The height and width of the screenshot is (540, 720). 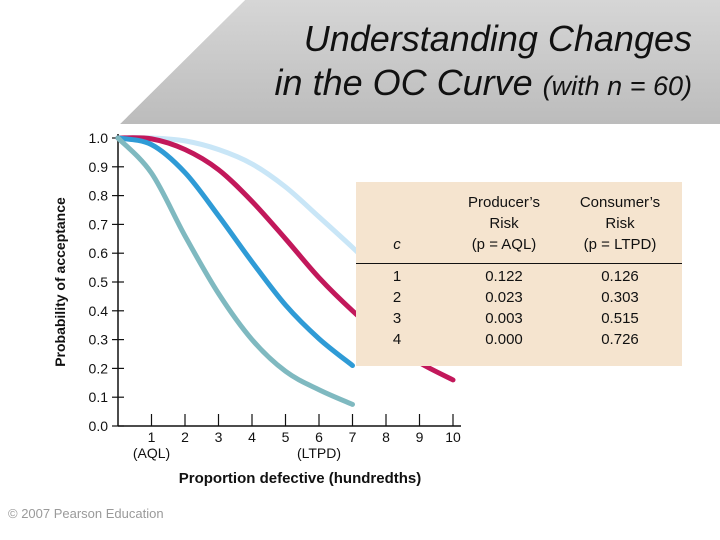 I want to click on x-sublabel: (AQL), so click(x=151, y=453).